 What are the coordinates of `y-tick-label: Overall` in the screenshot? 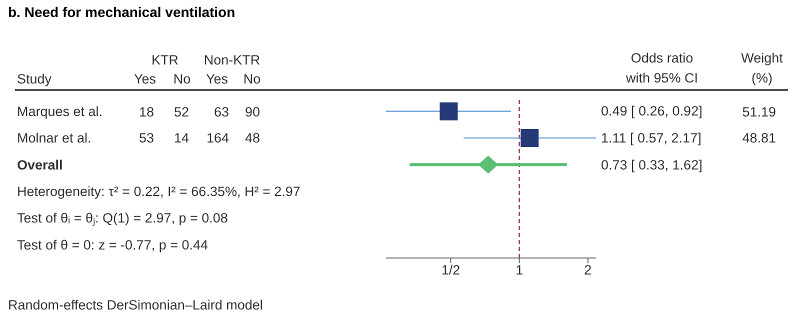 It's located at (40, 164).